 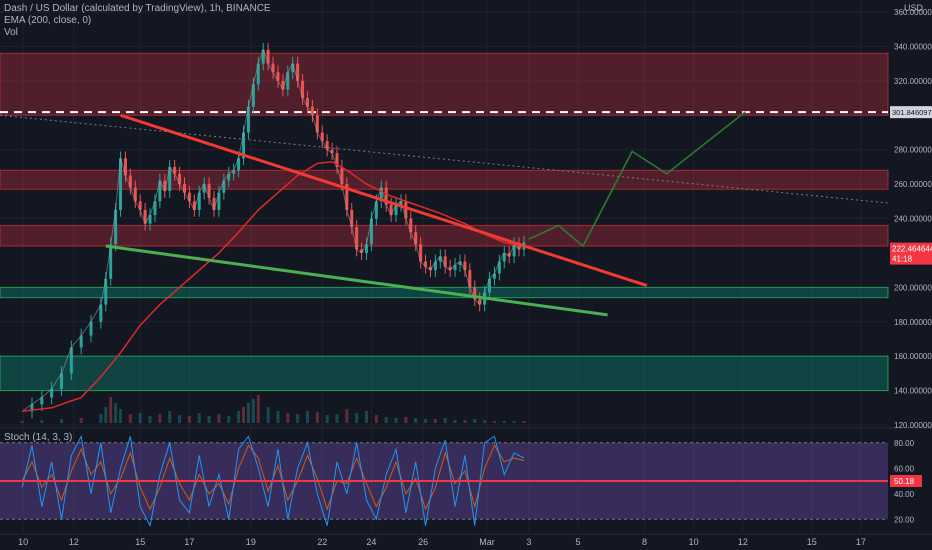 What do you see at coordinates (912, 112) in the screenshot?
I see `dashed-level-label: 301.846097` at bounding box center [912, 112].